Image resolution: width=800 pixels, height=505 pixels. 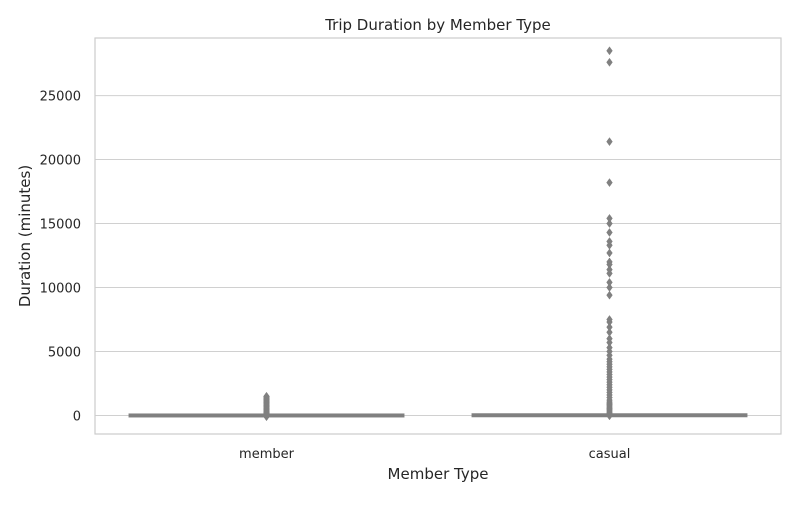 What do you see at coordinates (60, 288) in the screenshot?
I see `y-tick-label: 10000` at bounding box center [60, 288].